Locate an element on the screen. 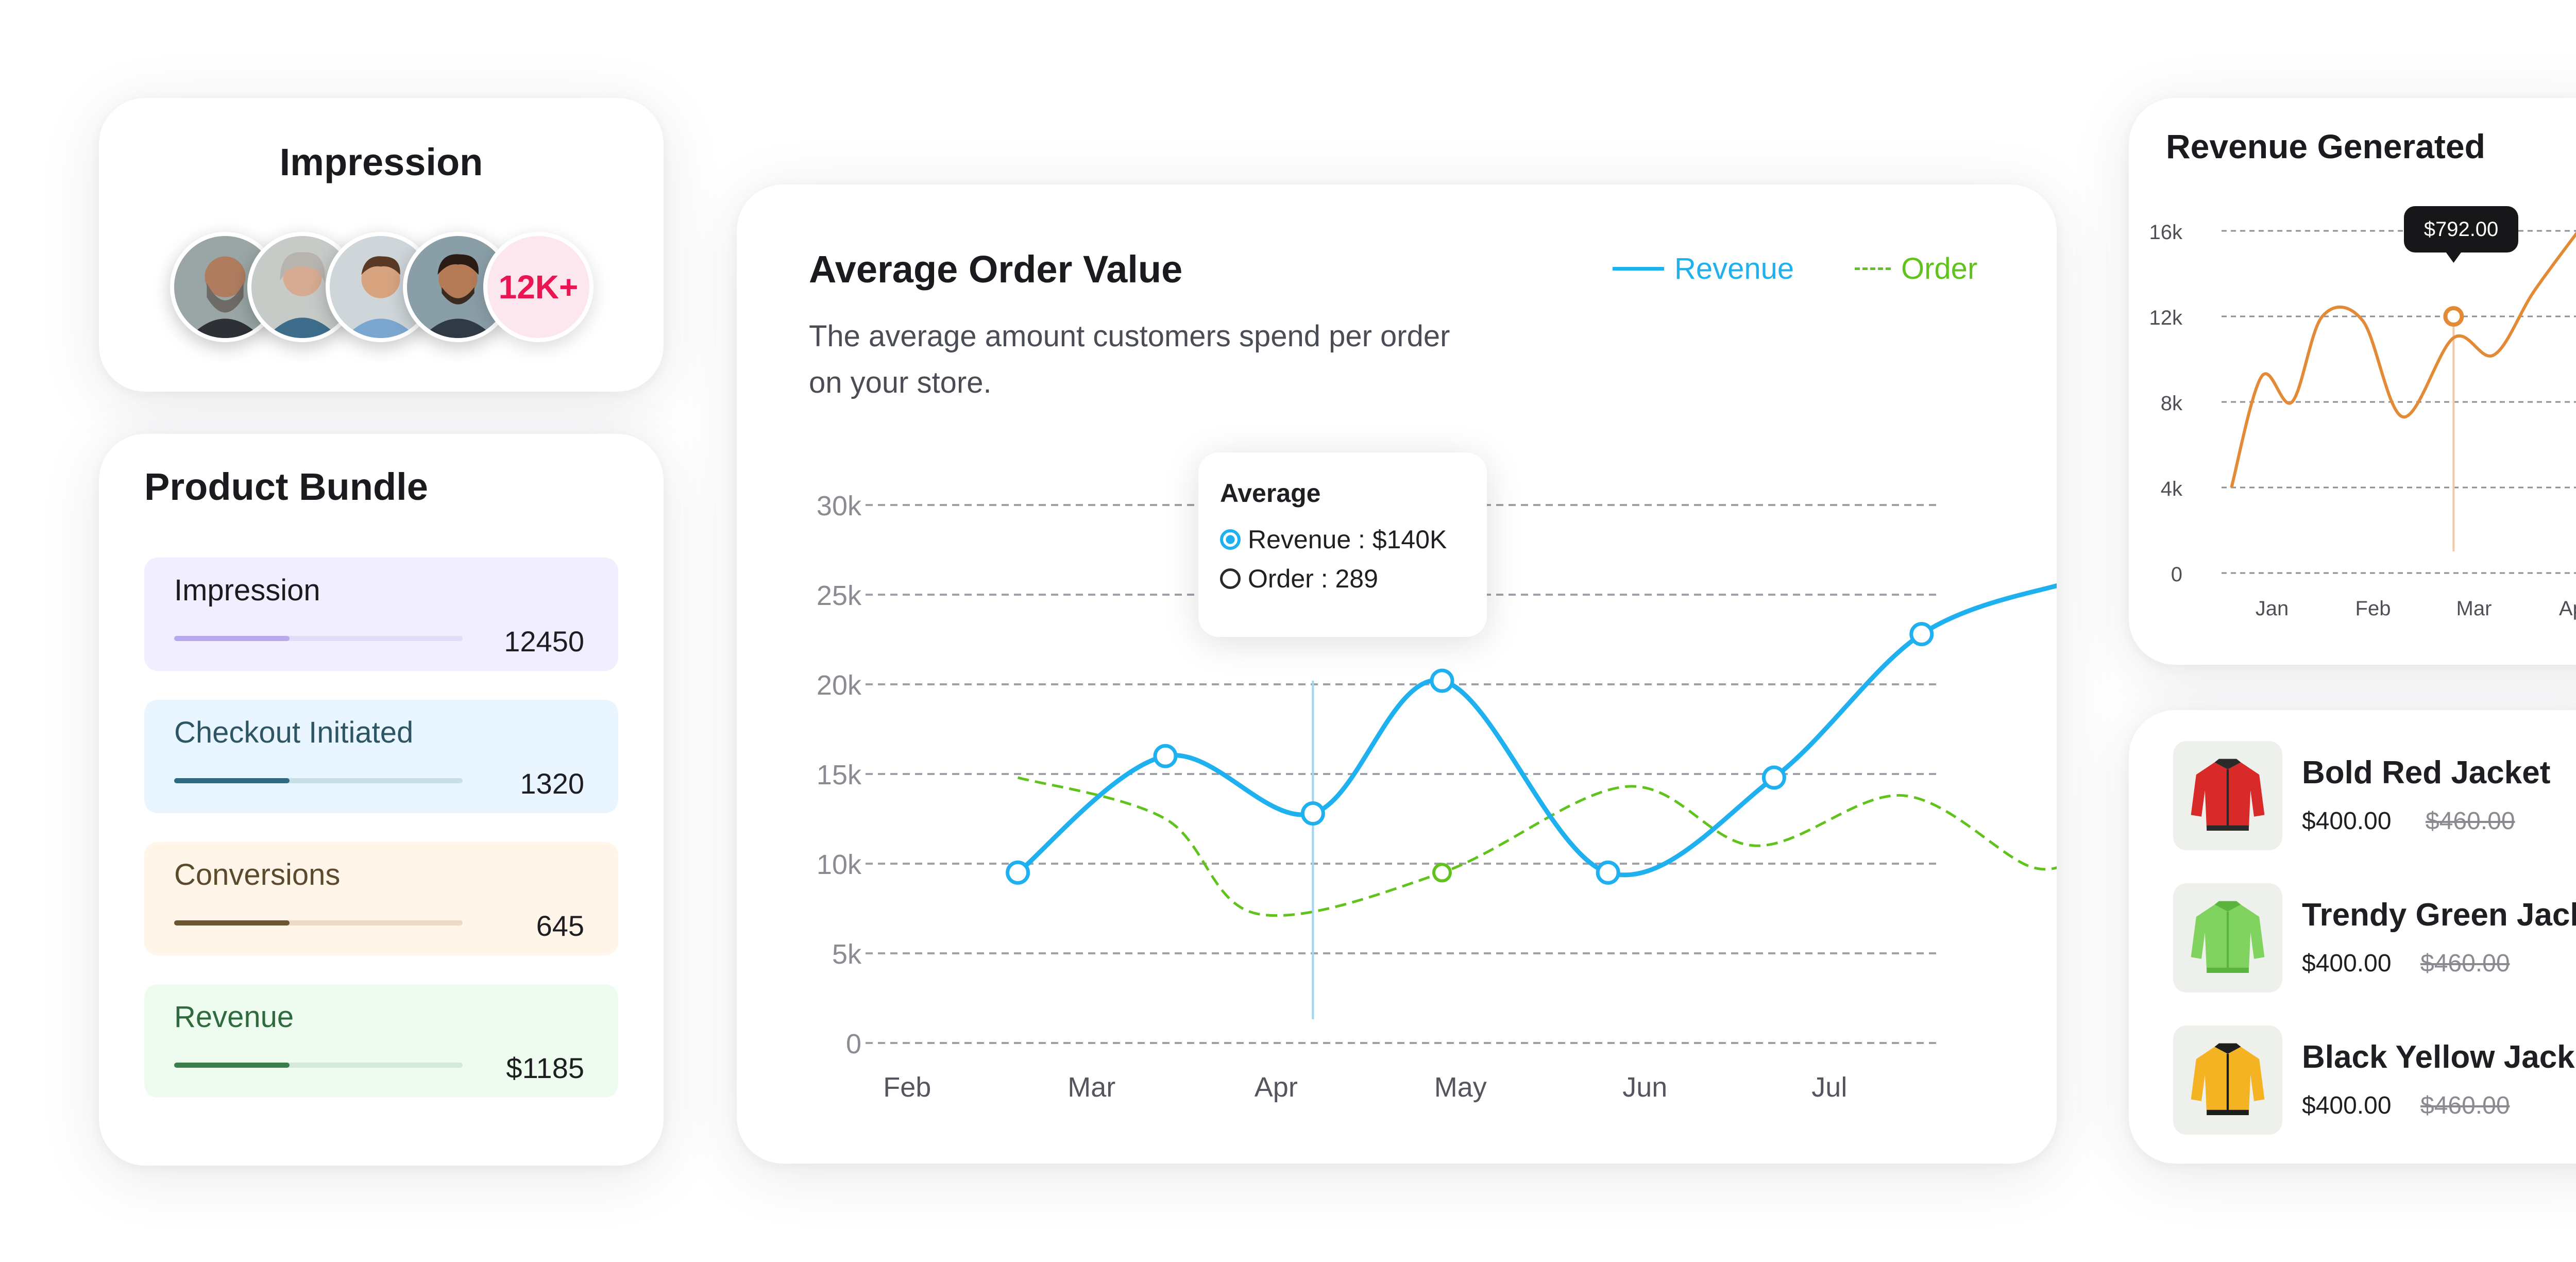 The height and width of the screenshot is (1262, 2576). bundle-item-label: Revenue is located at coordinates (234, 1017).